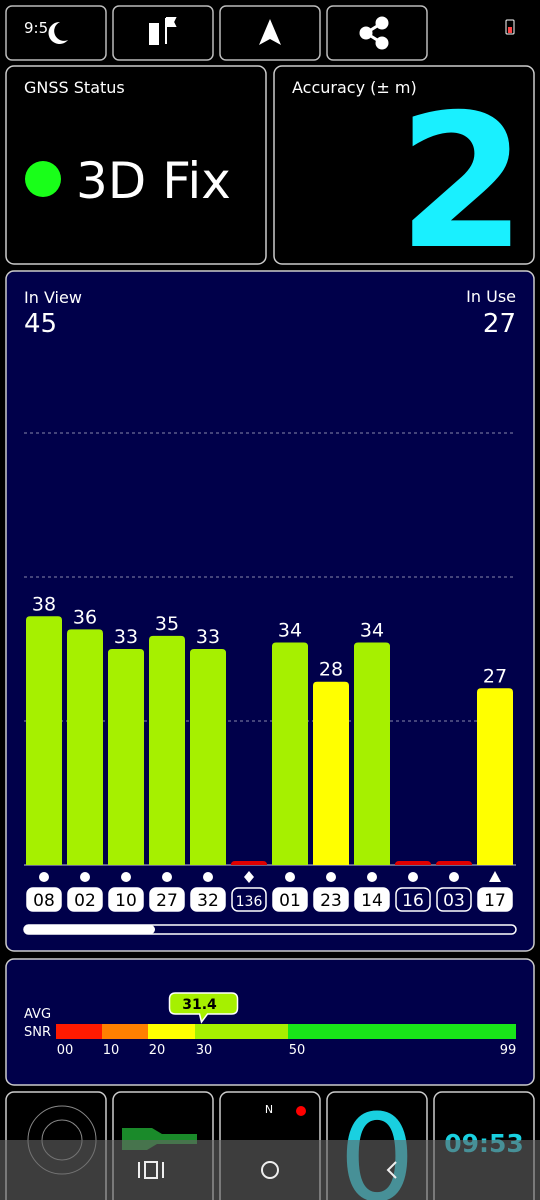 This screenshot has width=540, height=1200. I want to click on accuracy-panel, so click(404, 165).